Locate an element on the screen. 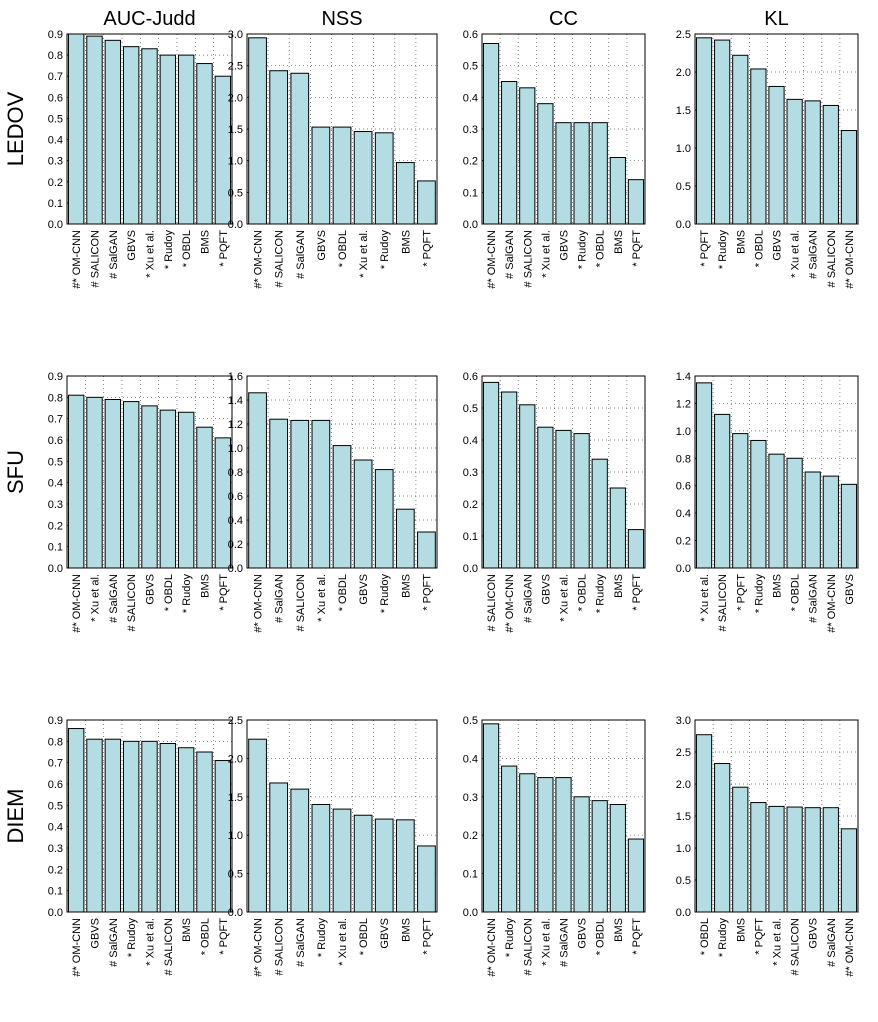 The width and height of the screenshot is (878, 1022). y-tick-label: 1.4 is located at coordinates (683, 377).